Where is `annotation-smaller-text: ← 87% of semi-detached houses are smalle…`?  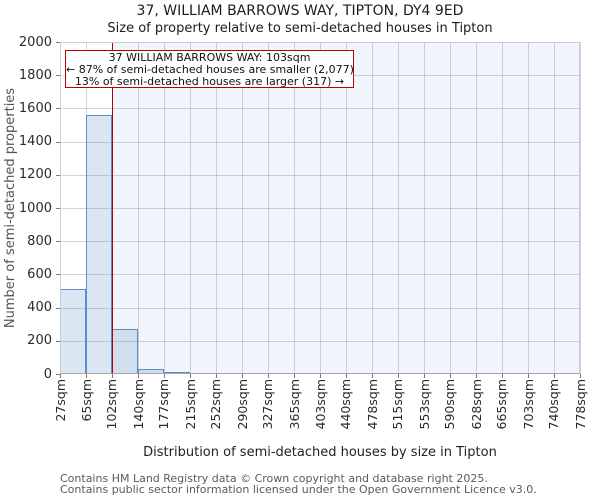
annotation-smaller-text: ← 87% of semi-detached houses are smalle… is located at coordinates (210, 70).